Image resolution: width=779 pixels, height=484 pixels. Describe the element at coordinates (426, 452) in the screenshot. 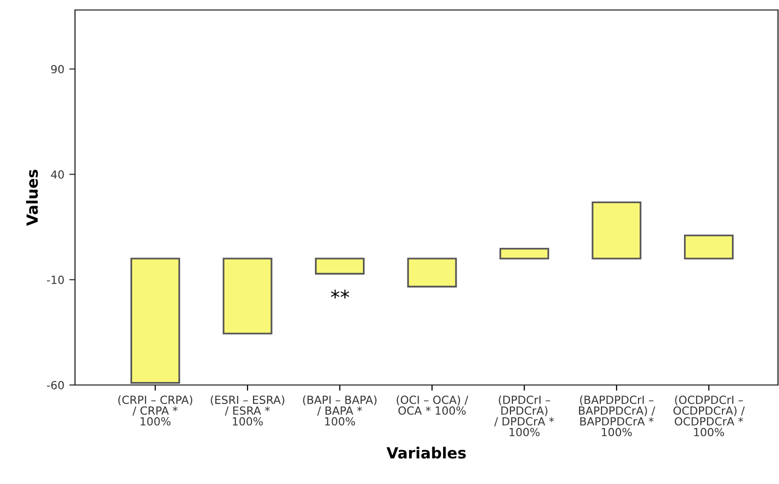

I see `x-axis-title: Variables` at that location.